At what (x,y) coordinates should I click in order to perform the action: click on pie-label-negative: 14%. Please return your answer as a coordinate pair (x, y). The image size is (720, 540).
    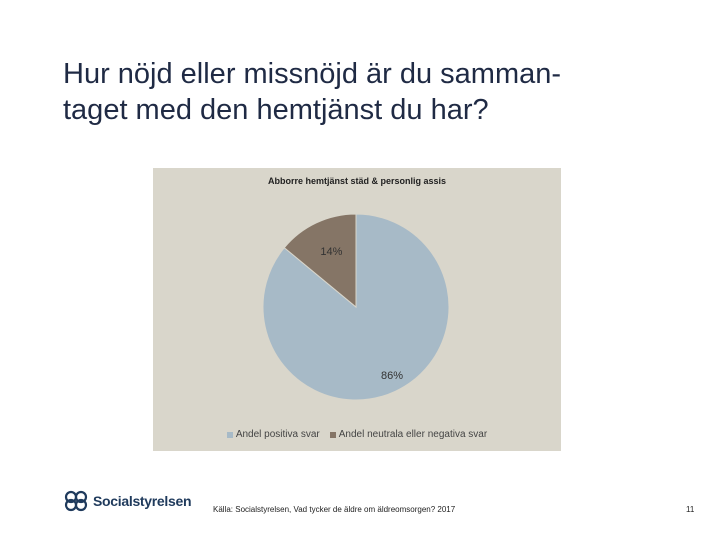
    Looking at the image, I should click on (331, 252).